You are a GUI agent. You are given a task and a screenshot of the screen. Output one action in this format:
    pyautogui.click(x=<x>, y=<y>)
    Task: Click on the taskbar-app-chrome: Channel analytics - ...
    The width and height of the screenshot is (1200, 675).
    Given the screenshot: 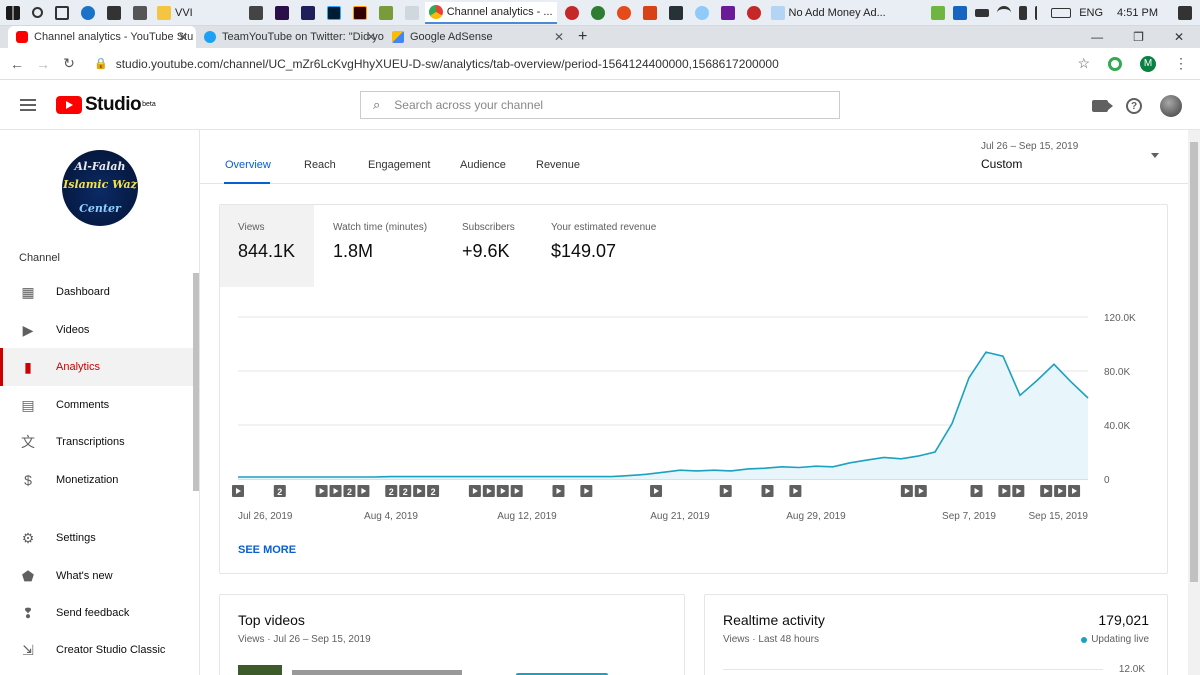 What is the action you would take?
    pyautogui.click(x=490, y=12)
    